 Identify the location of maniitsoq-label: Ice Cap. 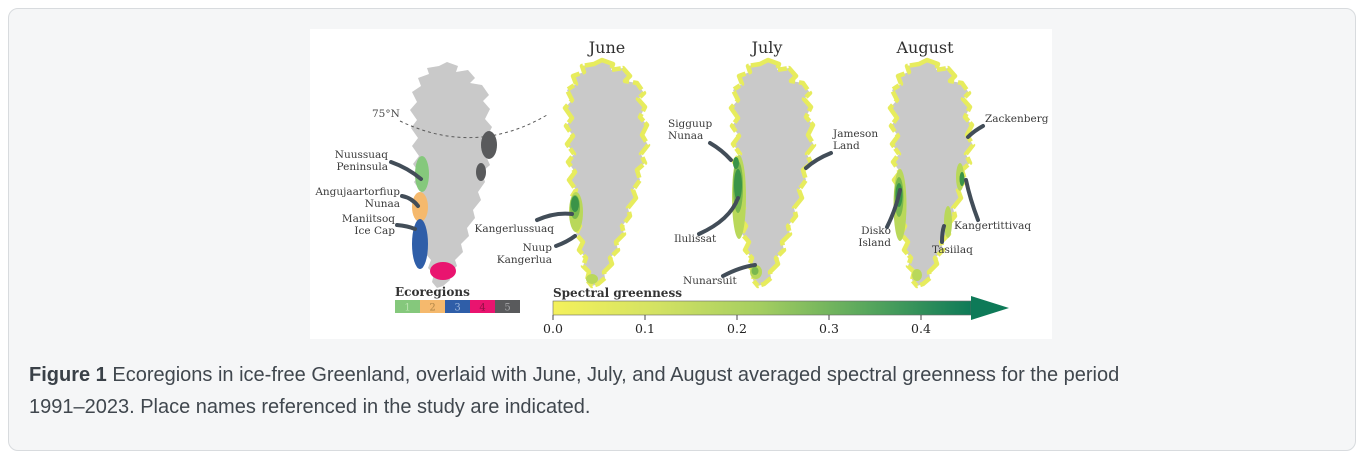
(374, 231).